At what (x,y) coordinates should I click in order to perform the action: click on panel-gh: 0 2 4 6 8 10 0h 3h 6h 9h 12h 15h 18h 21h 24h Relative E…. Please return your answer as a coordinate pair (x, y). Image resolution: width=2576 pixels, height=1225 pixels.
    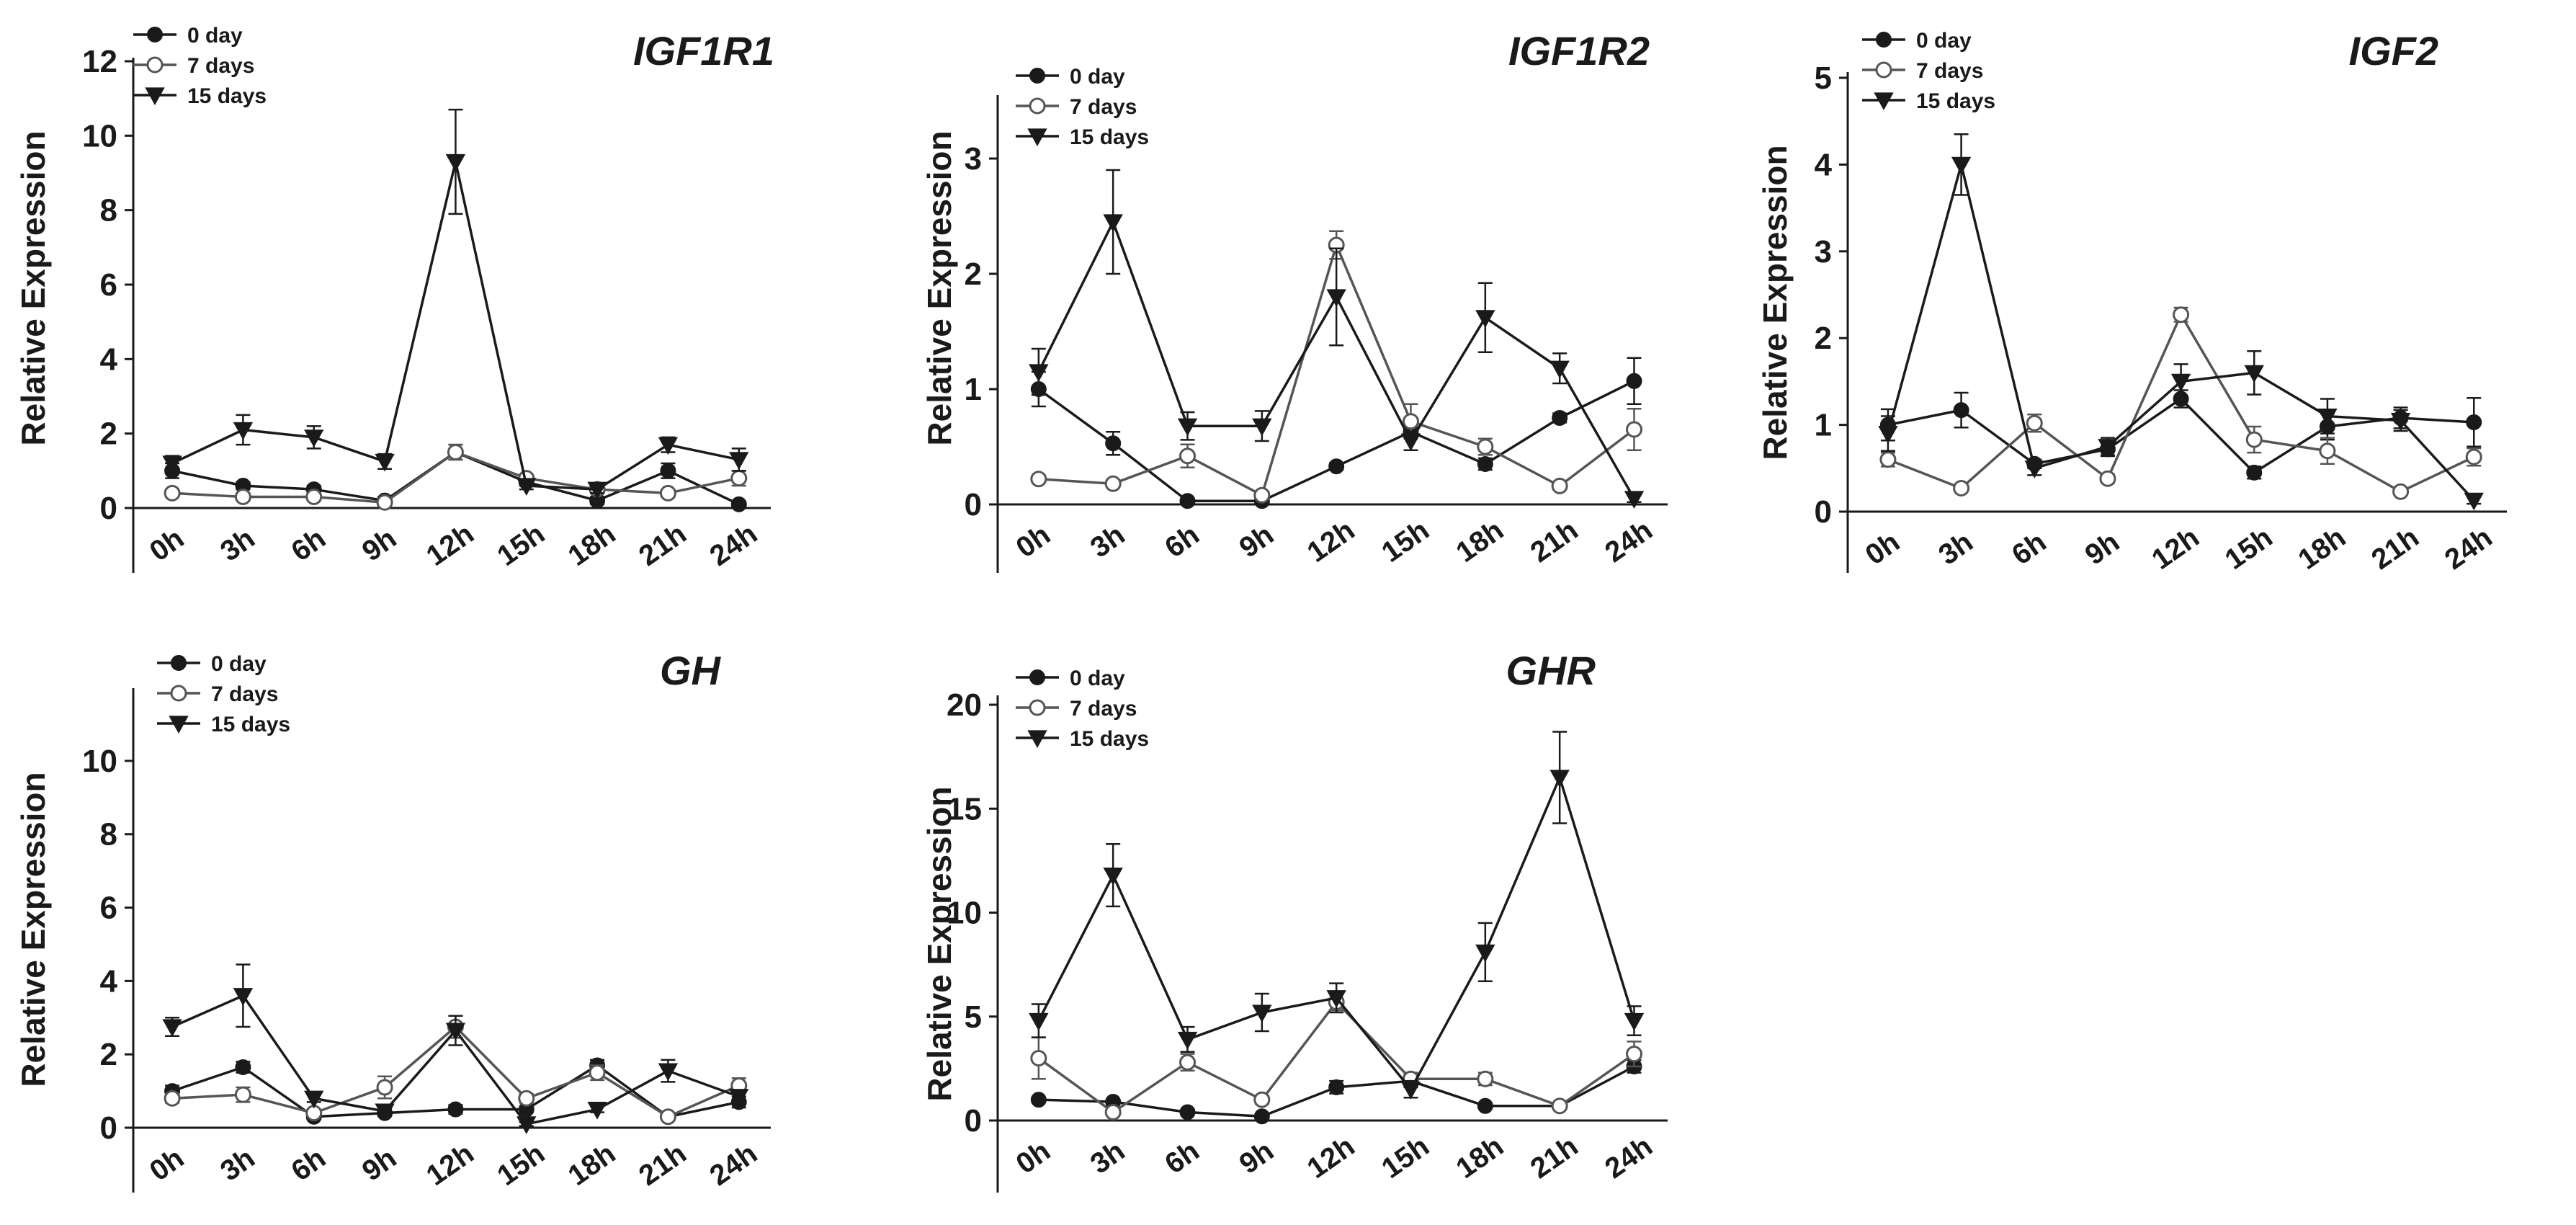
    Looking at the image, I should click on (392, 920).